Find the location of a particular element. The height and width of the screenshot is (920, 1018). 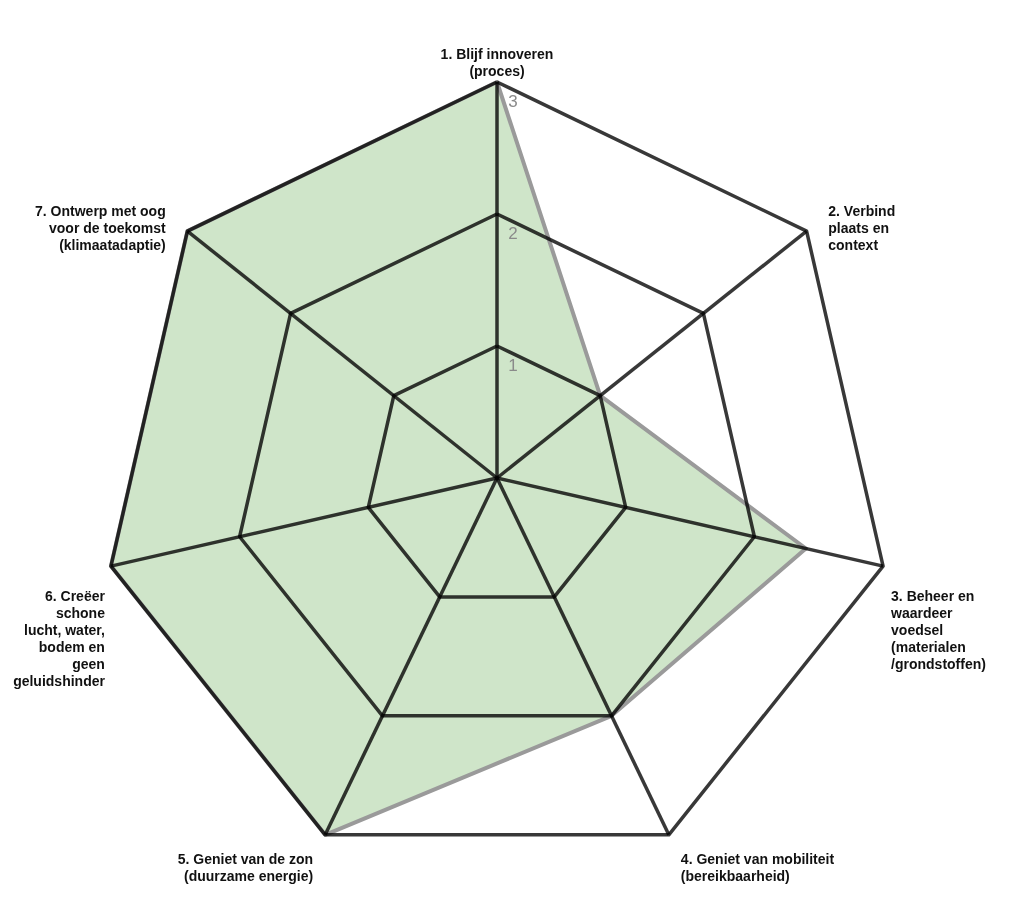

spoke-label: 4. Geniet van mobiliteit (bereikbaarheid) is located at coordinates (757, 867).